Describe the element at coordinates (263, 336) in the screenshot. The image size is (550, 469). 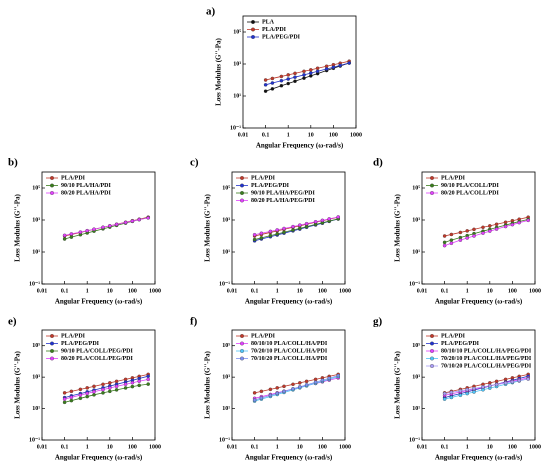
I see `legend-label: PLA/PDI` at that location.